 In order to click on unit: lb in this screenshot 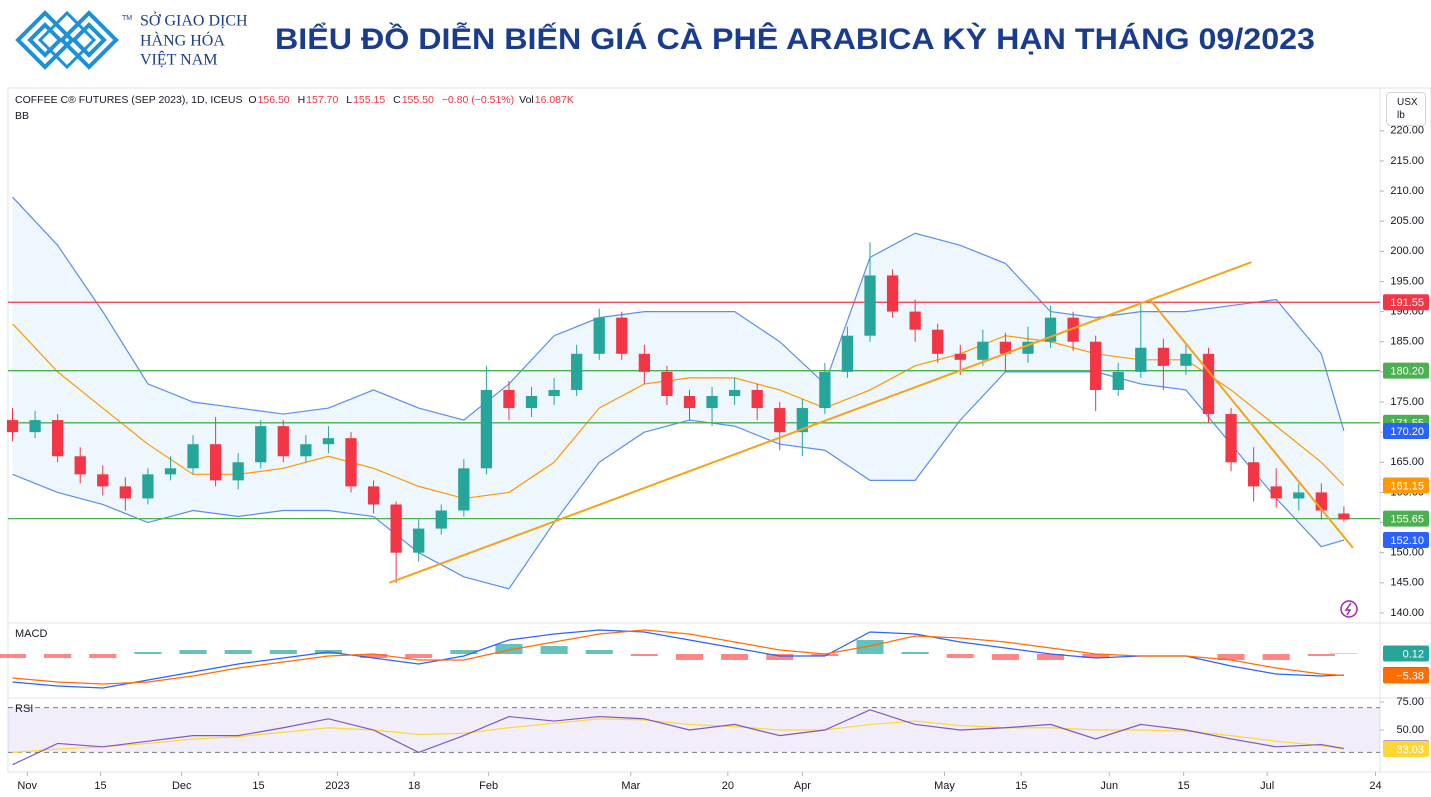, I will do `click(1401, 115)`.